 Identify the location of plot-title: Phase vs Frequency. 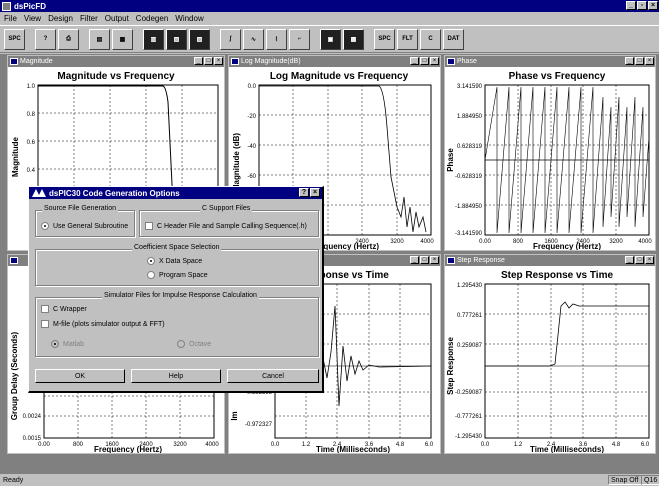
(557, 76).